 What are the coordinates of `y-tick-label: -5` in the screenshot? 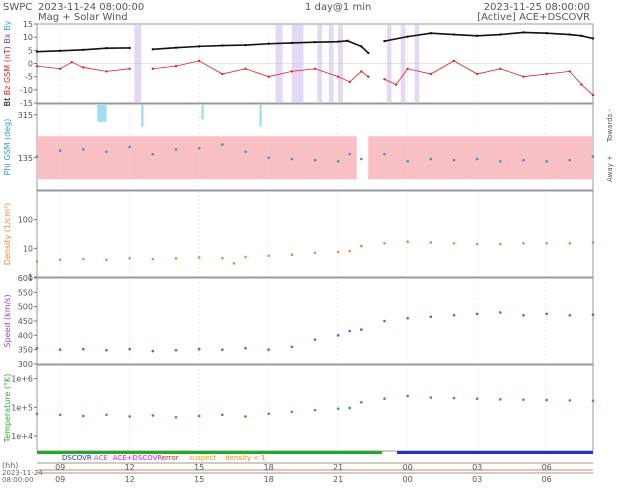 It's located at (29, 77).